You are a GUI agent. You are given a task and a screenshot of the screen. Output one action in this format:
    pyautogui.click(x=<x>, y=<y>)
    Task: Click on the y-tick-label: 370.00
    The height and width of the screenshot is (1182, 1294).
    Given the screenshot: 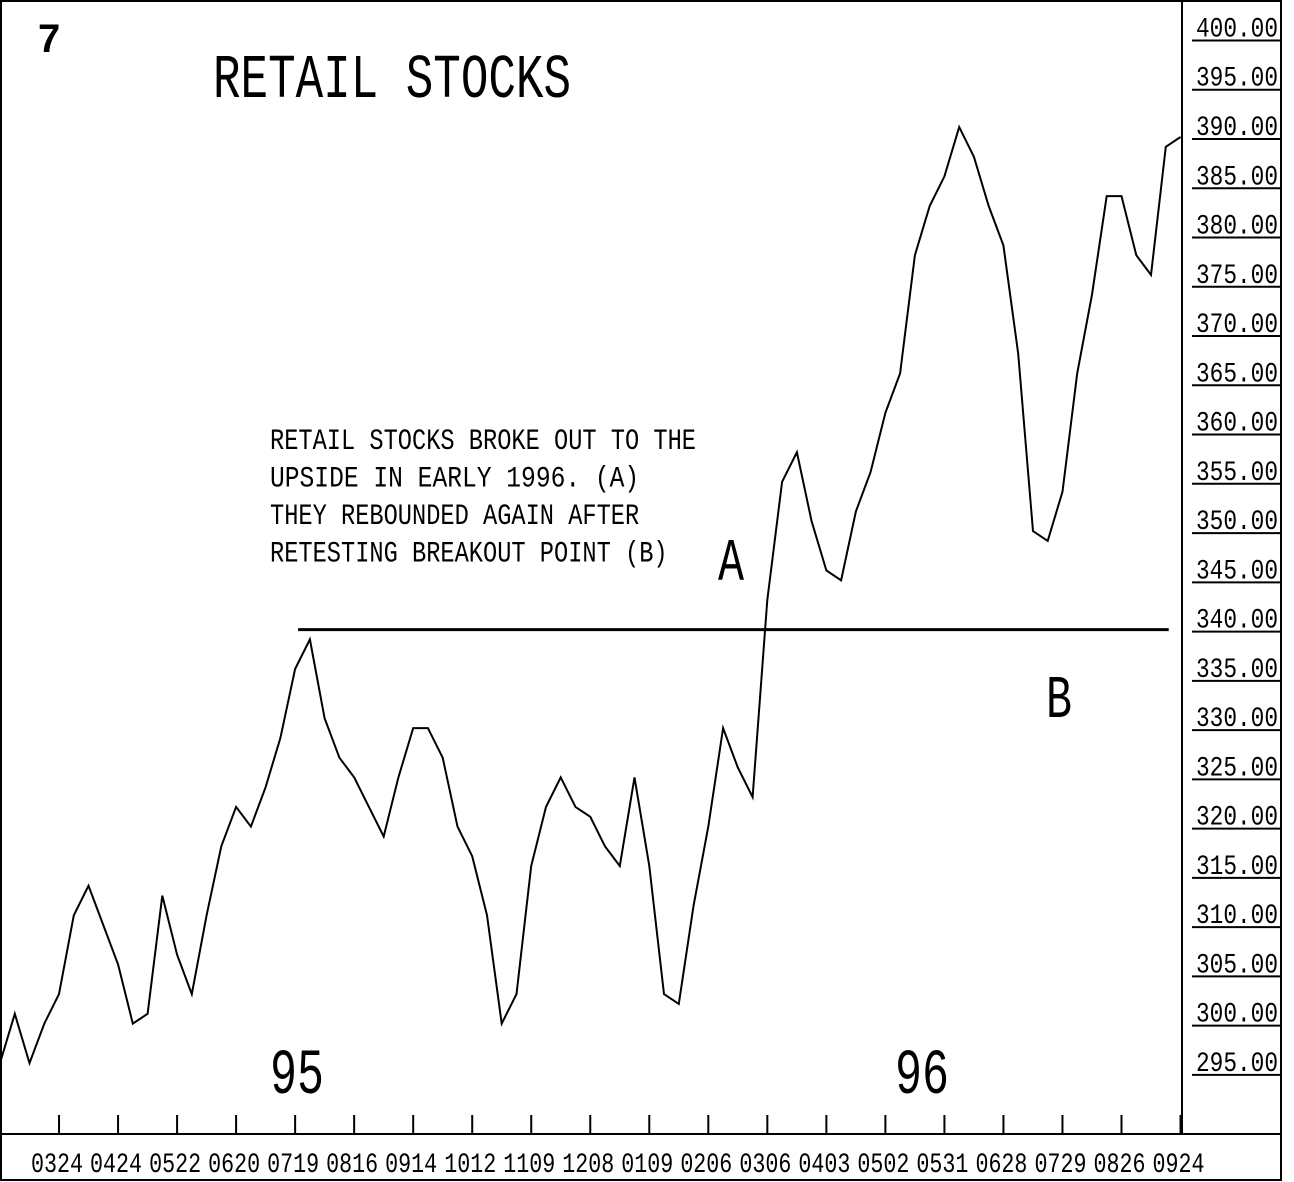 What is the action you would take?
    pyautogui.click(x=1237, y=325)
    